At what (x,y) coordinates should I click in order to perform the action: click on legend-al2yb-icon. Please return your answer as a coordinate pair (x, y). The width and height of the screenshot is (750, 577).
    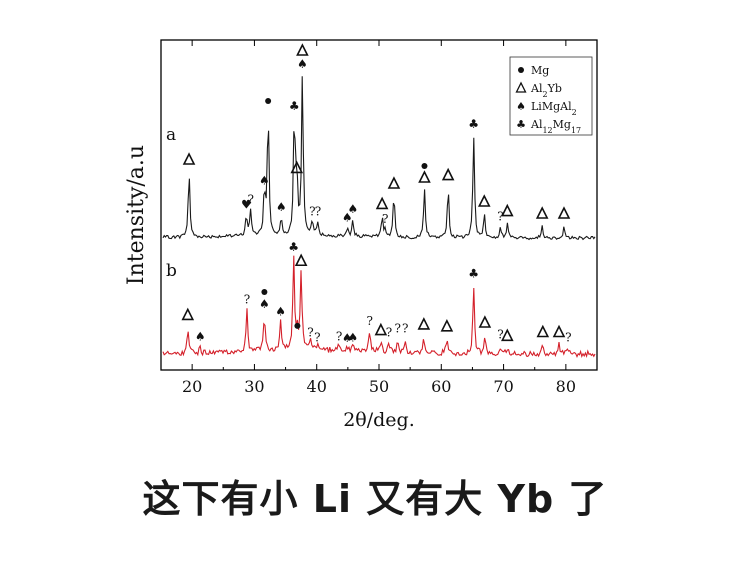
    Looking at the image, I should click on (521, 87).